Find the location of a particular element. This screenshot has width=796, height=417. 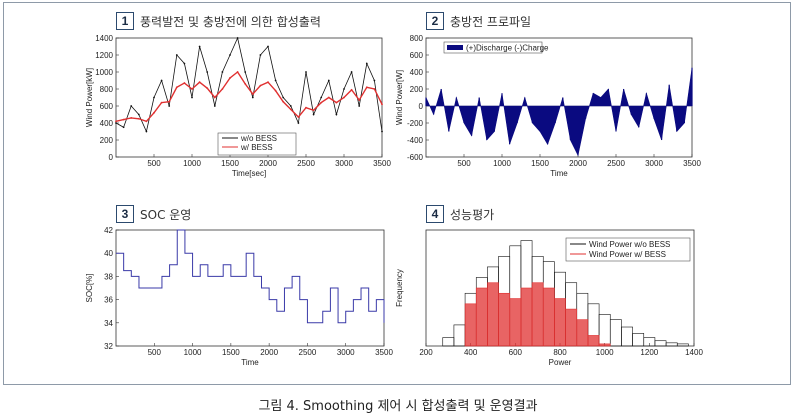

x-axis-label: Time[sec] is located at coordinates (249, 173).